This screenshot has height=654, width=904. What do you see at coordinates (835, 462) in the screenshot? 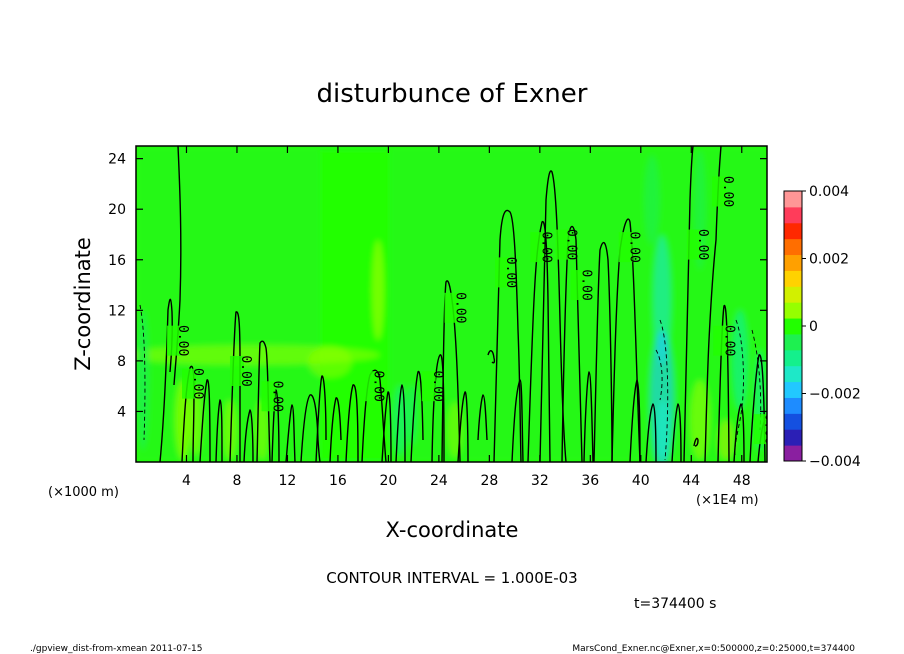
I see `colorbar-tick-label: −0.004` at bounding box center [835, 462].